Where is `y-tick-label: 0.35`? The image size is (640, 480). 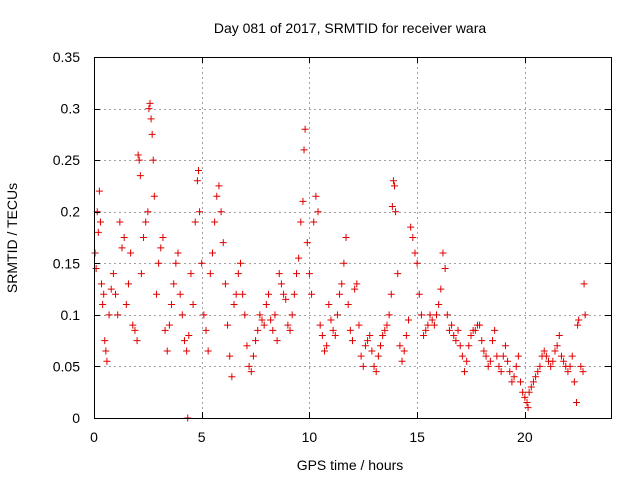 y-tick-label: 0.35 is located at coordinates (66, 57).